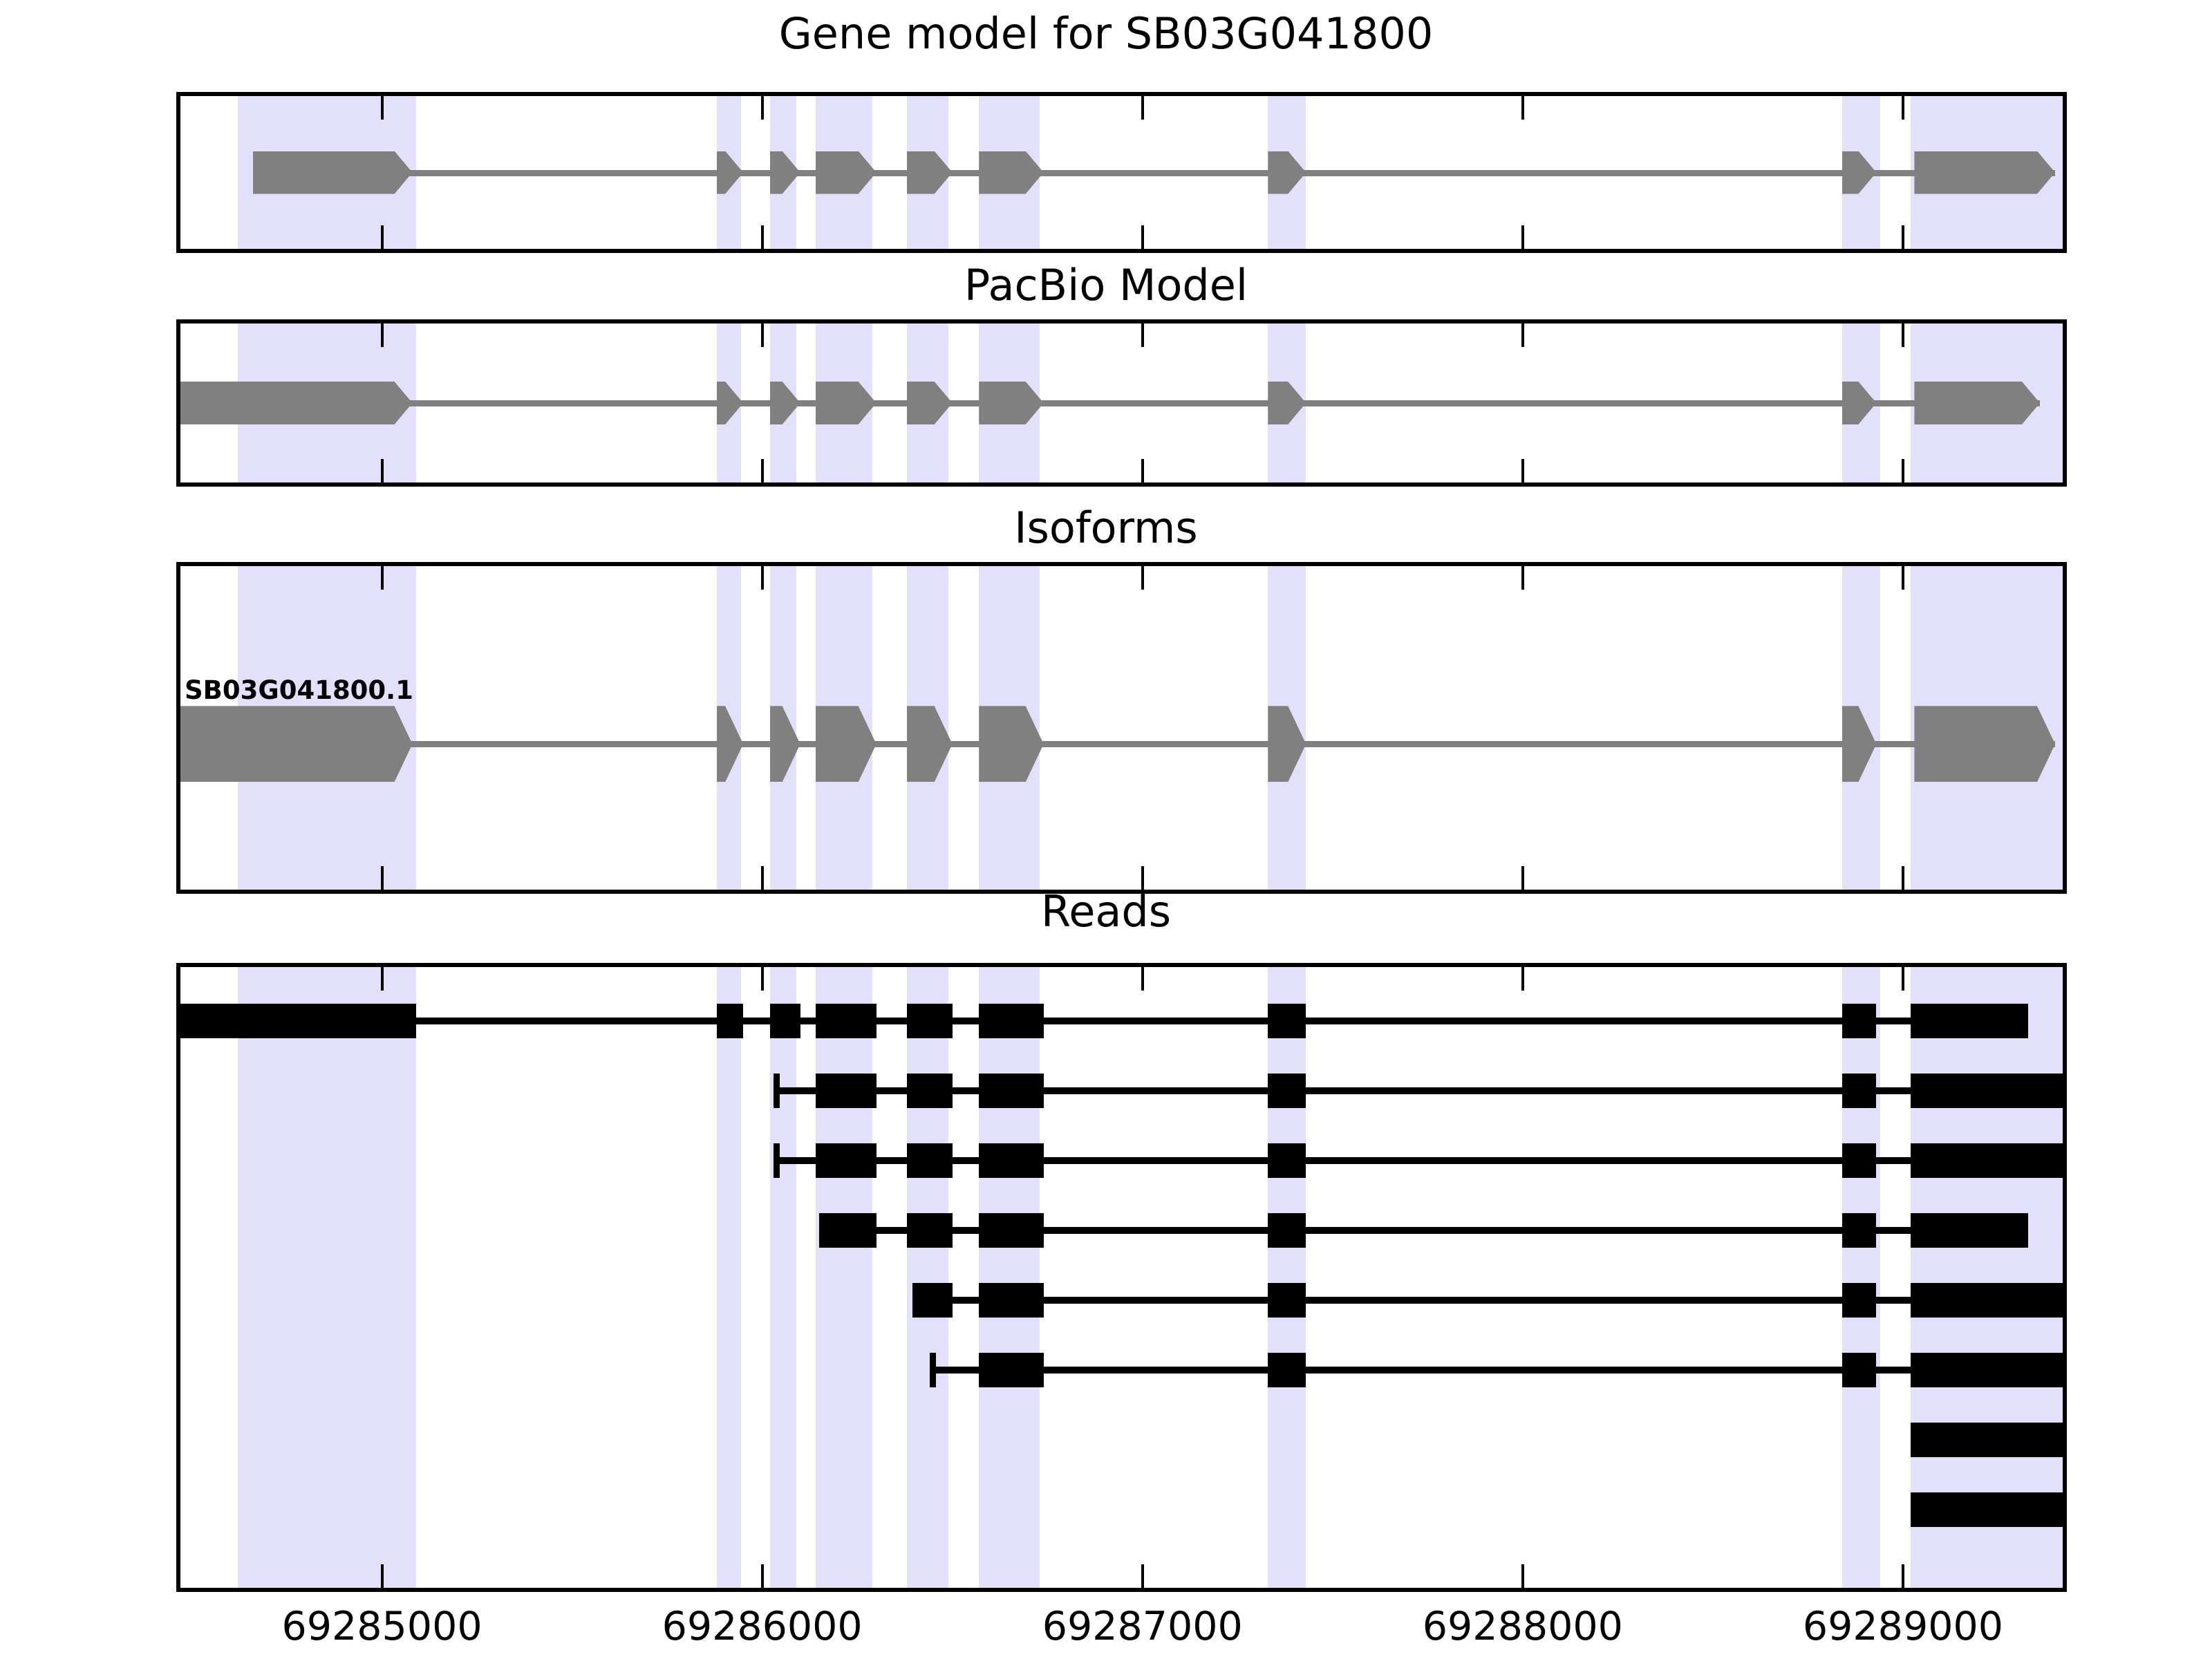  I want to click on plot-area-gene-model, so click(1121, 172).